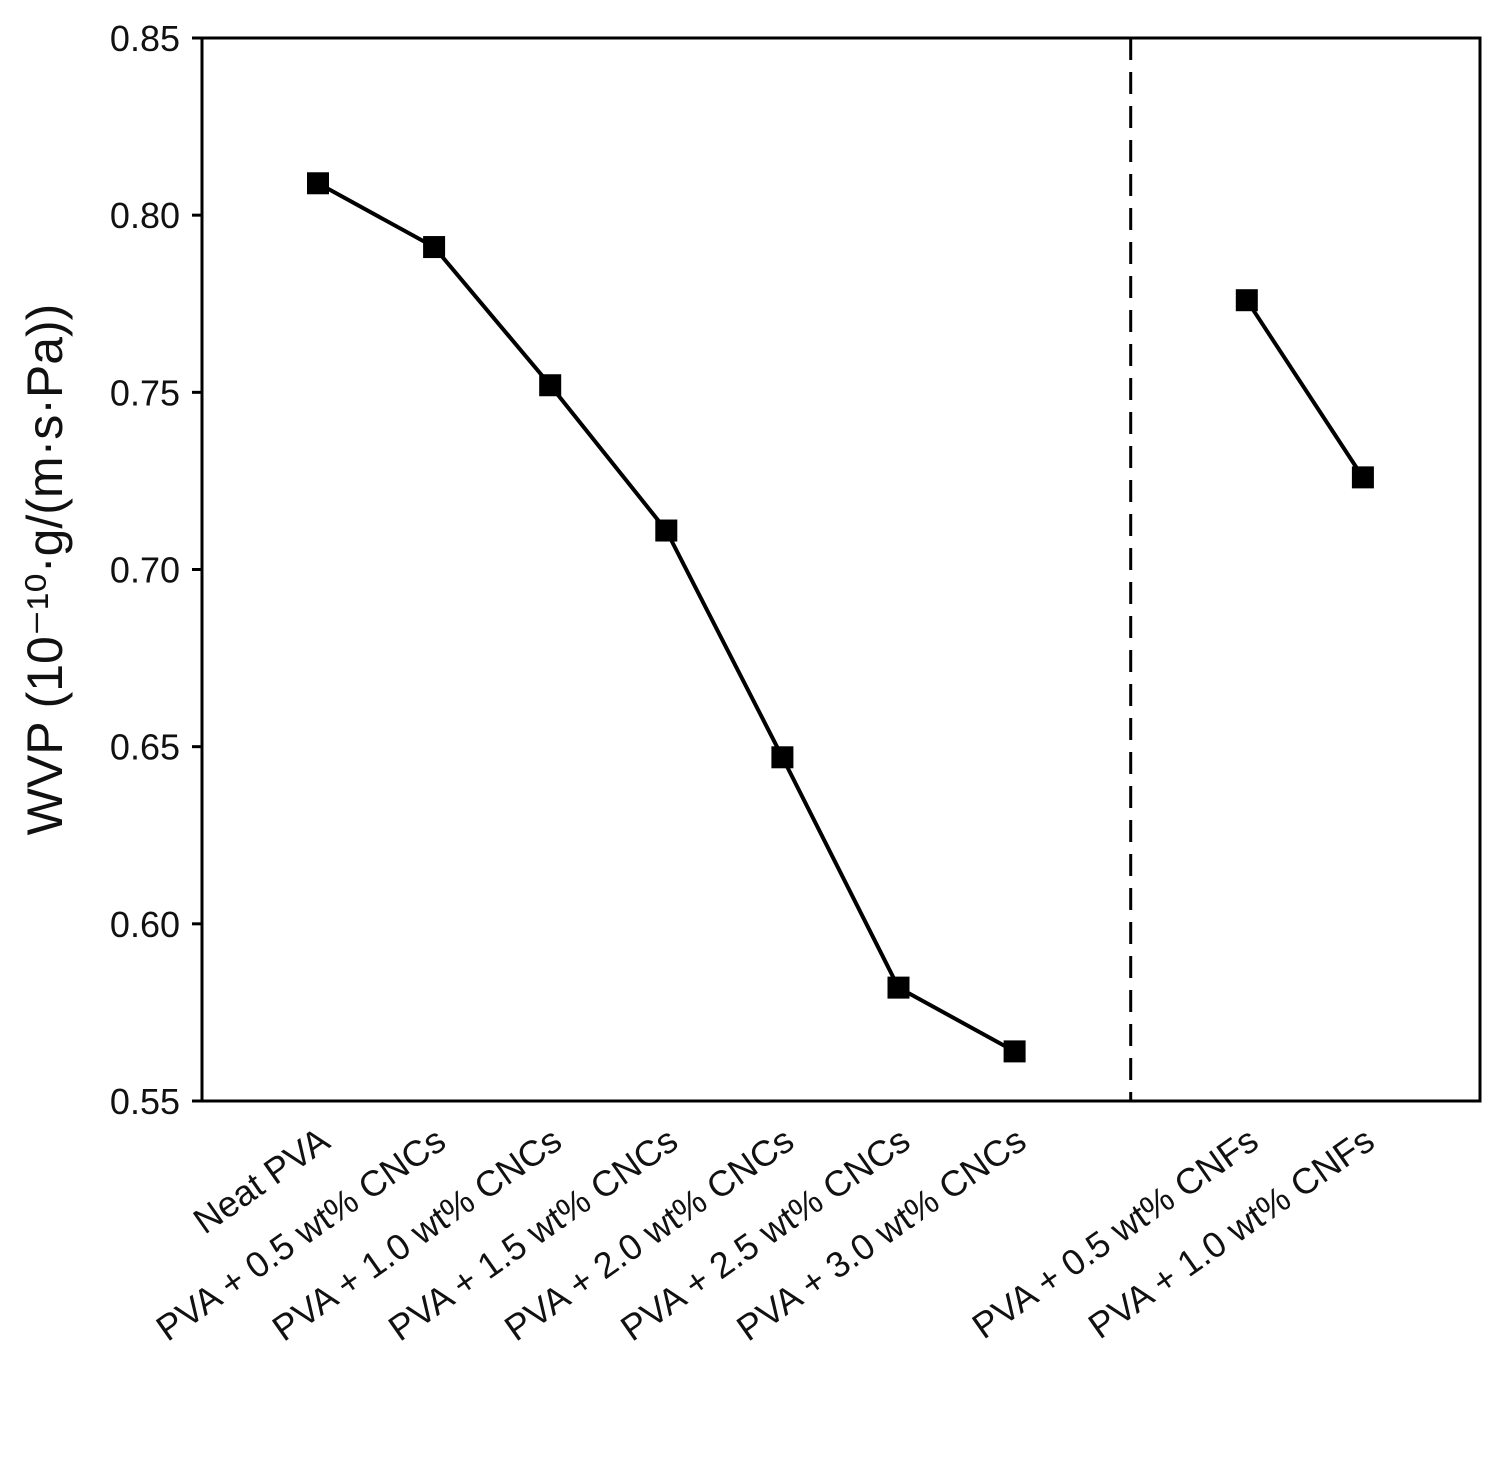 This screenshot has height=1464, width=1507. Describe the element at coordinates (145, 924) in the screenshot. I see `y-tick-label: 0.60` at that location.